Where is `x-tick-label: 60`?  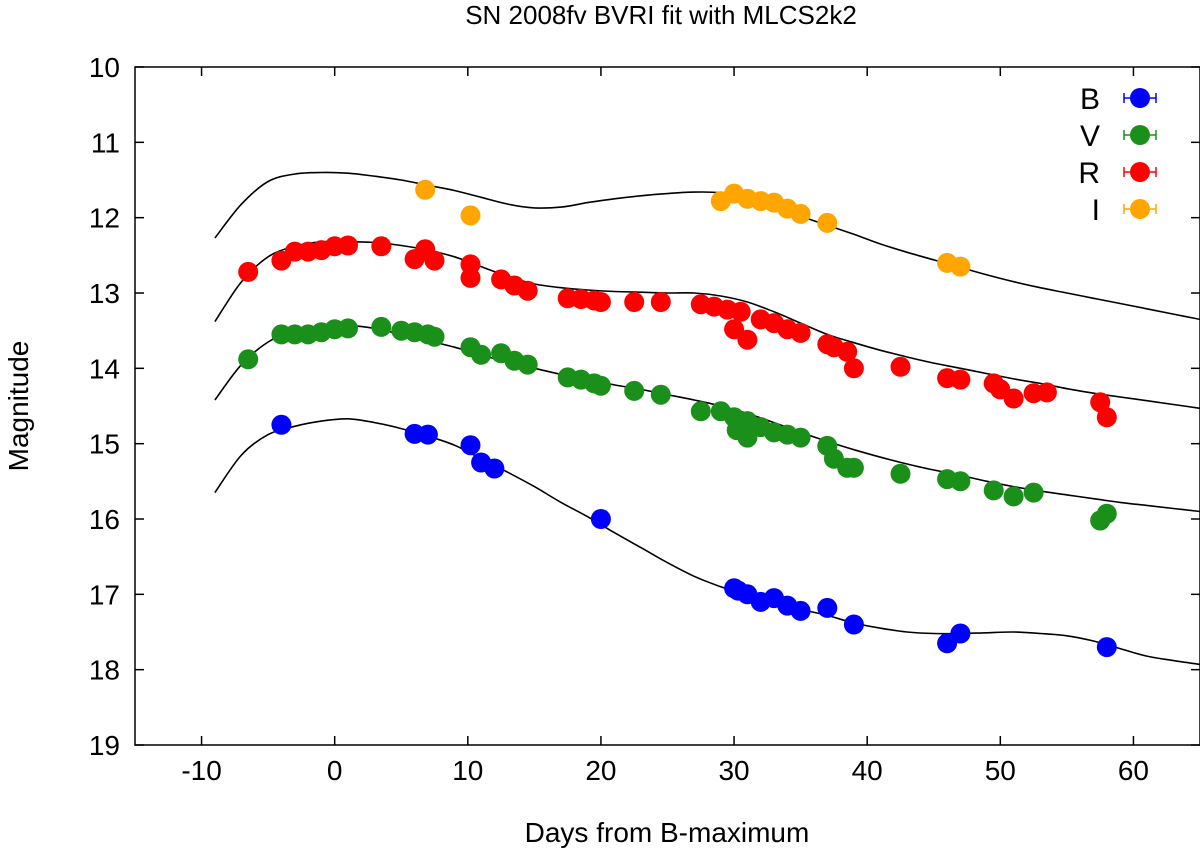 x-tick-label: 60 is located at coordinates (1133, 770).